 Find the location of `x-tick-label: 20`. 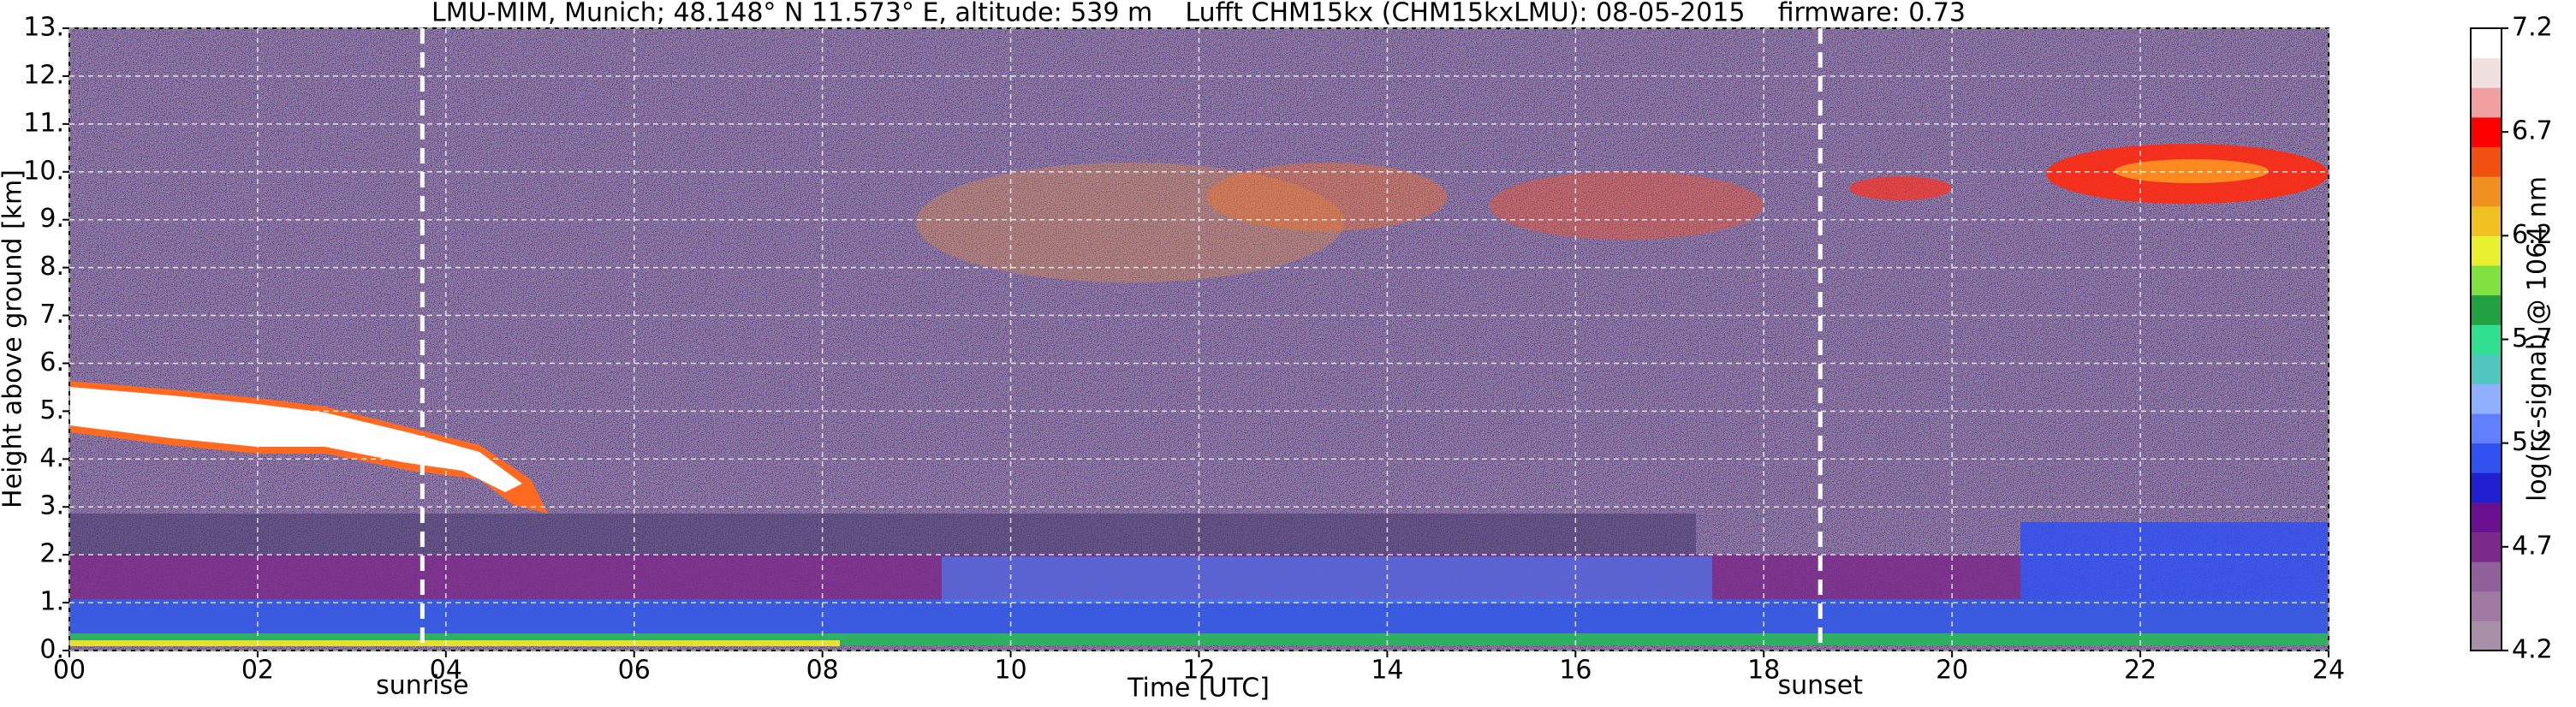

x-tick-label: 20 is located at coordinates (1952, 671).